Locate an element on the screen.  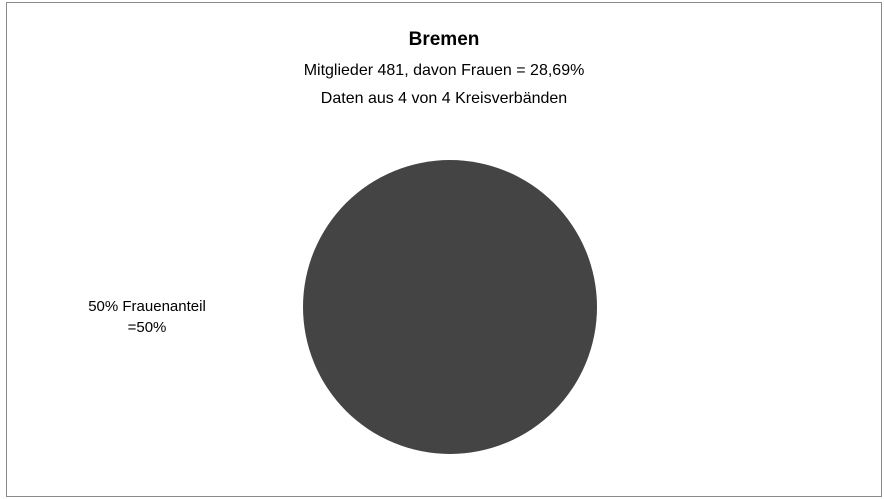
chart-subtitle-members: Mitglieder 481, davon Frauen = 28,69% is located at coordinates (444, 70).